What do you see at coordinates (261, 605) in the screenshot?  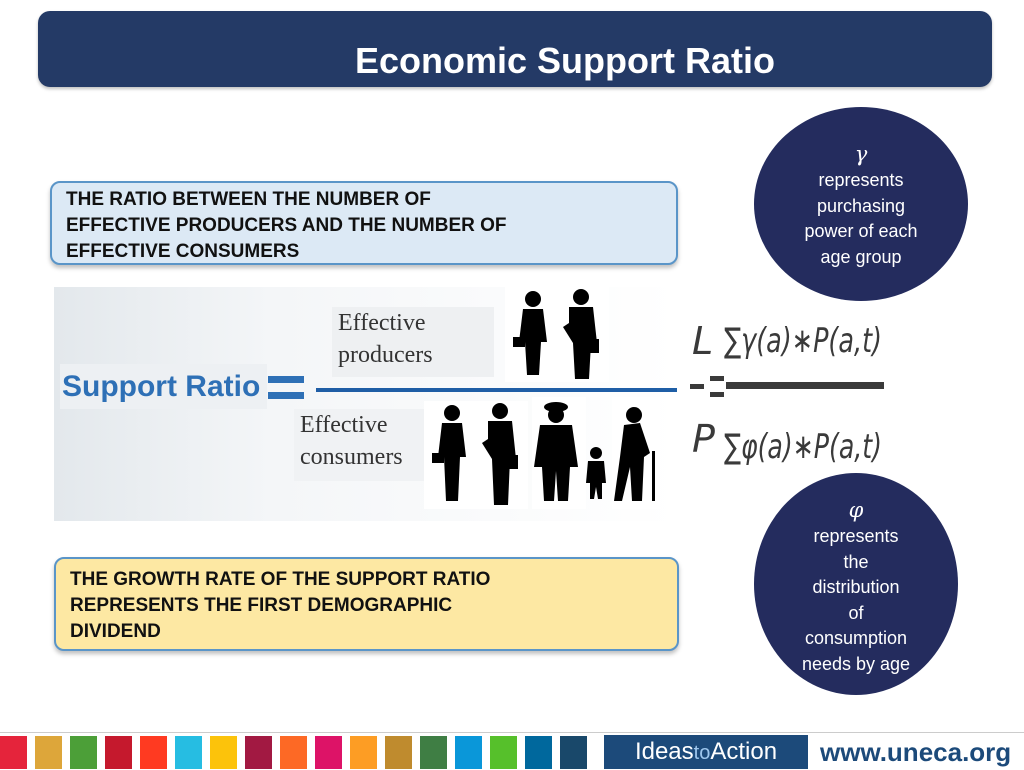 I see `growth-rate-line: REPRESENTS THE FIRST DEMOGRAPHIC` at bounding box center [261, 605].